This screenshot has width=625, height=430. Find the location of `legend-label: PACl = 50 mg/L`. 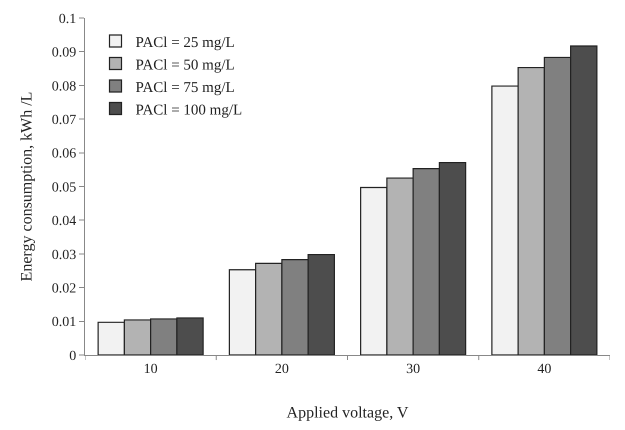

legend-label: PACl = 50 mg/L is located at coordinates (185, 65).